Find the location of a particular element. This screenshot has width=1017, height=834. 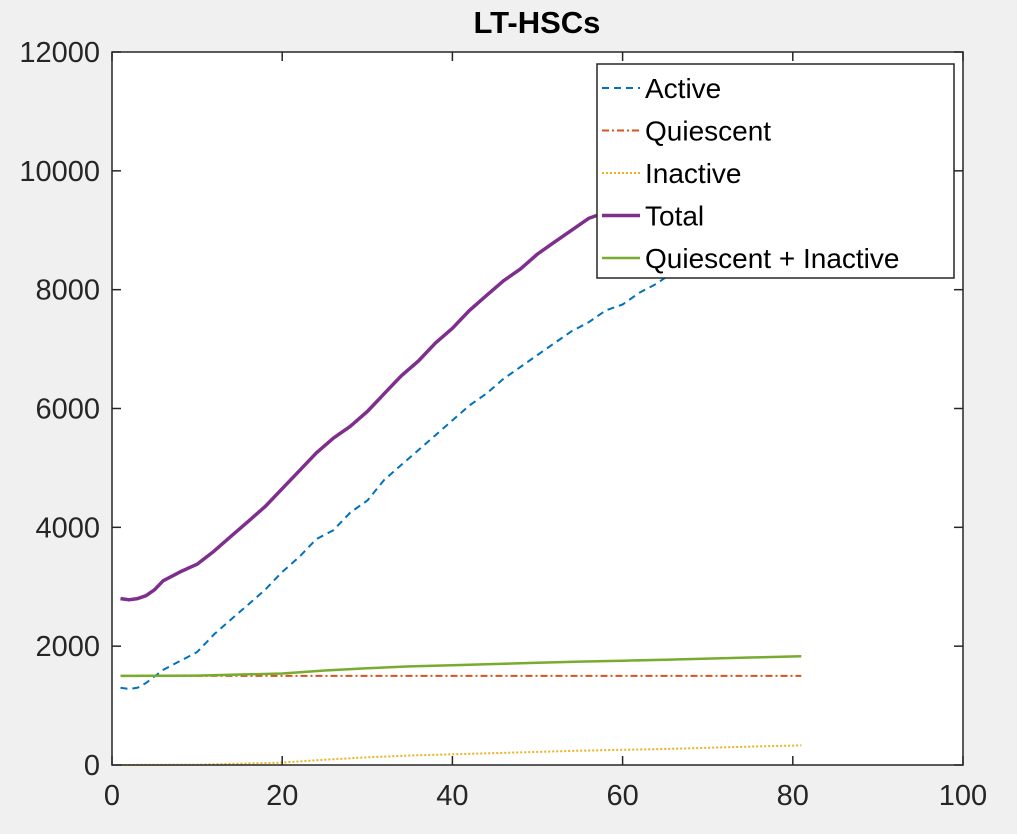

y-tick-label: 4000 is located at coordinates (67, 528).